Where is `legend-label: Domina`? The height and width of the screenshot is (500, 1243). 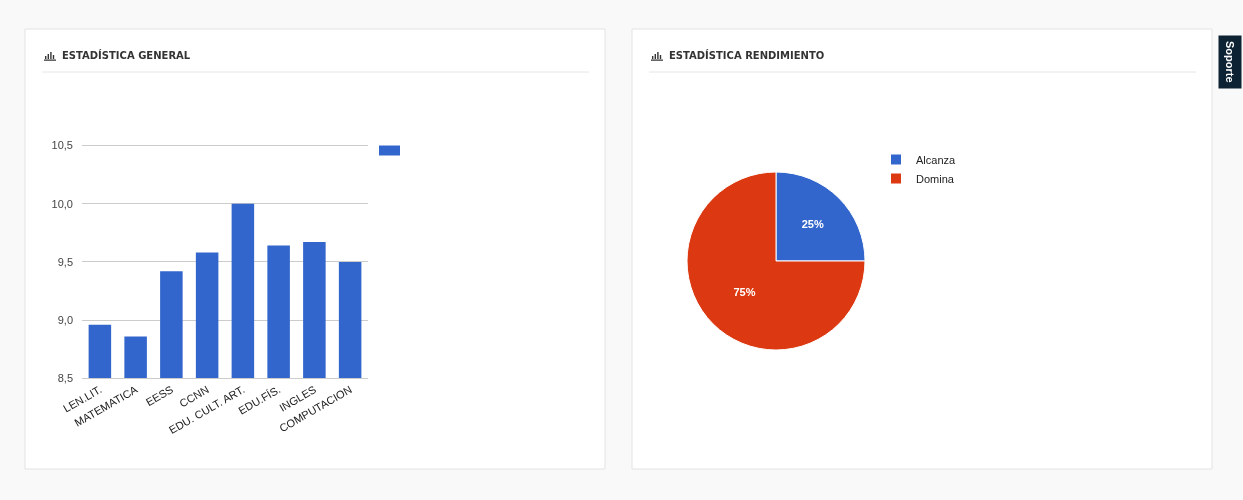 legend-label: Domina is located at coordinates (935, 178).